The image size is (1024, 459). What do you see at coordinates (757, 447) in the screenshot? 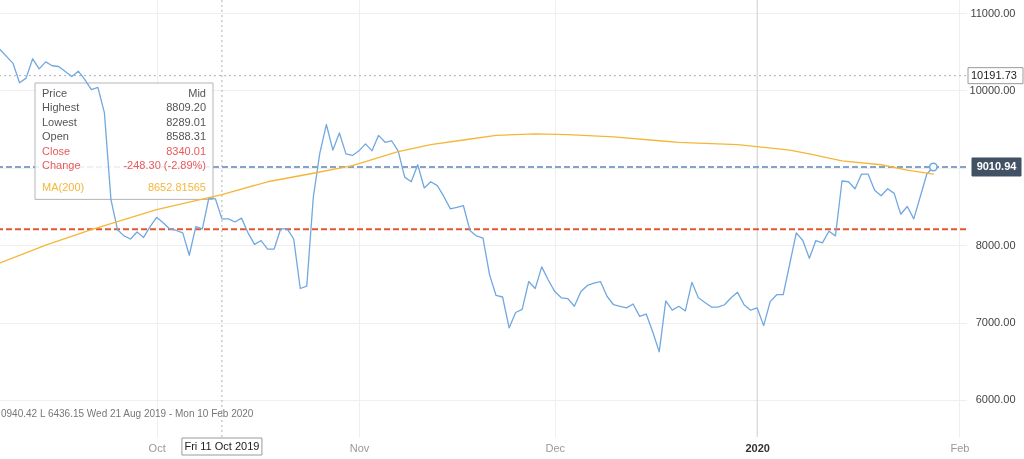
I see `x-tick-label: 2020` at bounding box center [757, 447].